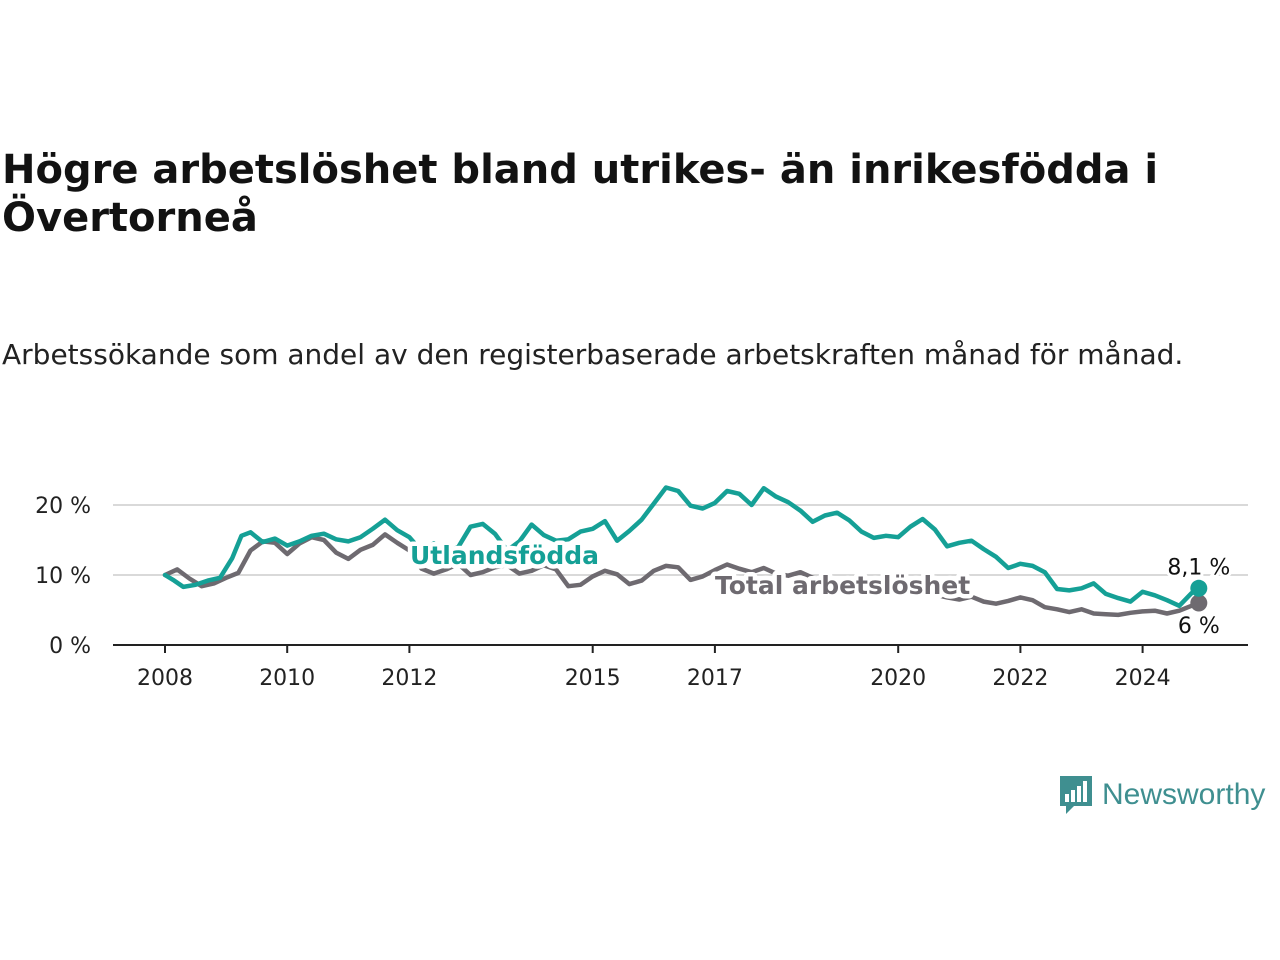 This screenshot has width=1280, height=960. Describe the element at coordinates (1143, 678) in the screenshot. I see `x-tick-label: 2024` at that location.